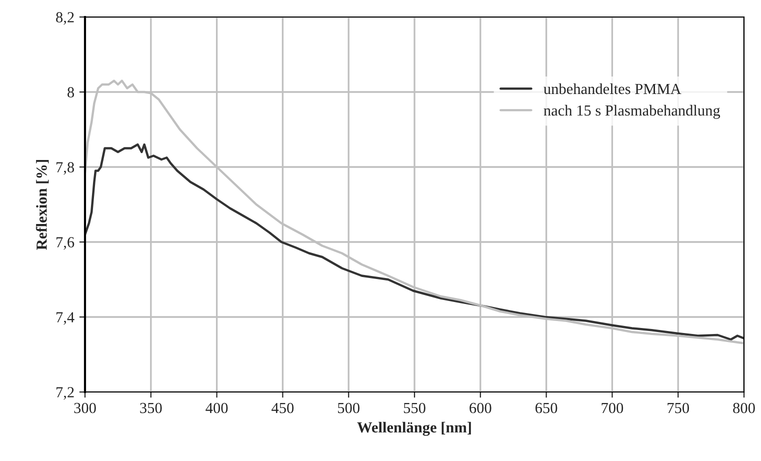 The width and height of the screenshot is (761, 461). What do you see at coordinates (71, 92) in the screenshot?
I see `y-tick-label: 8` at bounding box center [71, 92].